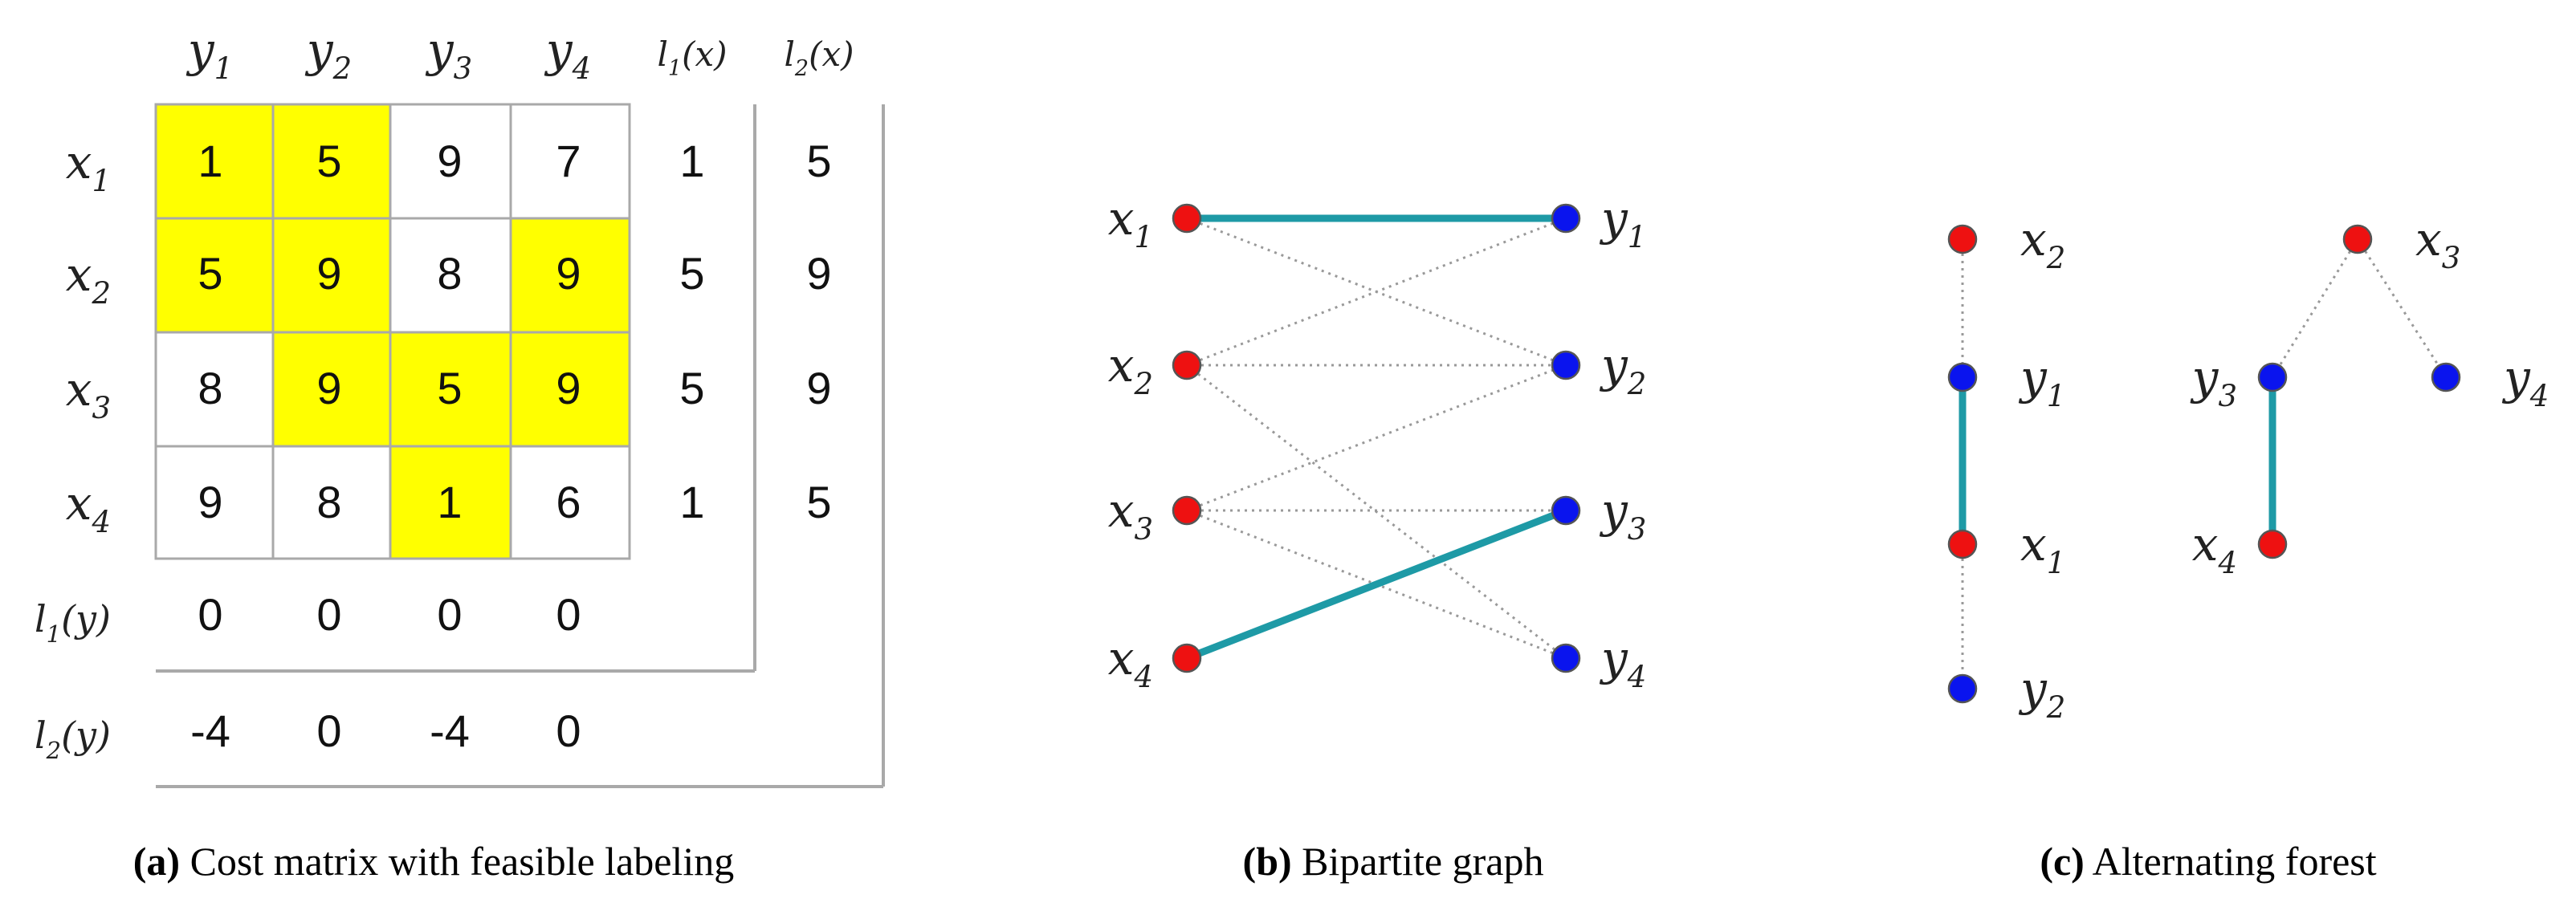 This screenshot has height=915, width=2576. I want to click on col-header-5-main: l, so click(662, 54).